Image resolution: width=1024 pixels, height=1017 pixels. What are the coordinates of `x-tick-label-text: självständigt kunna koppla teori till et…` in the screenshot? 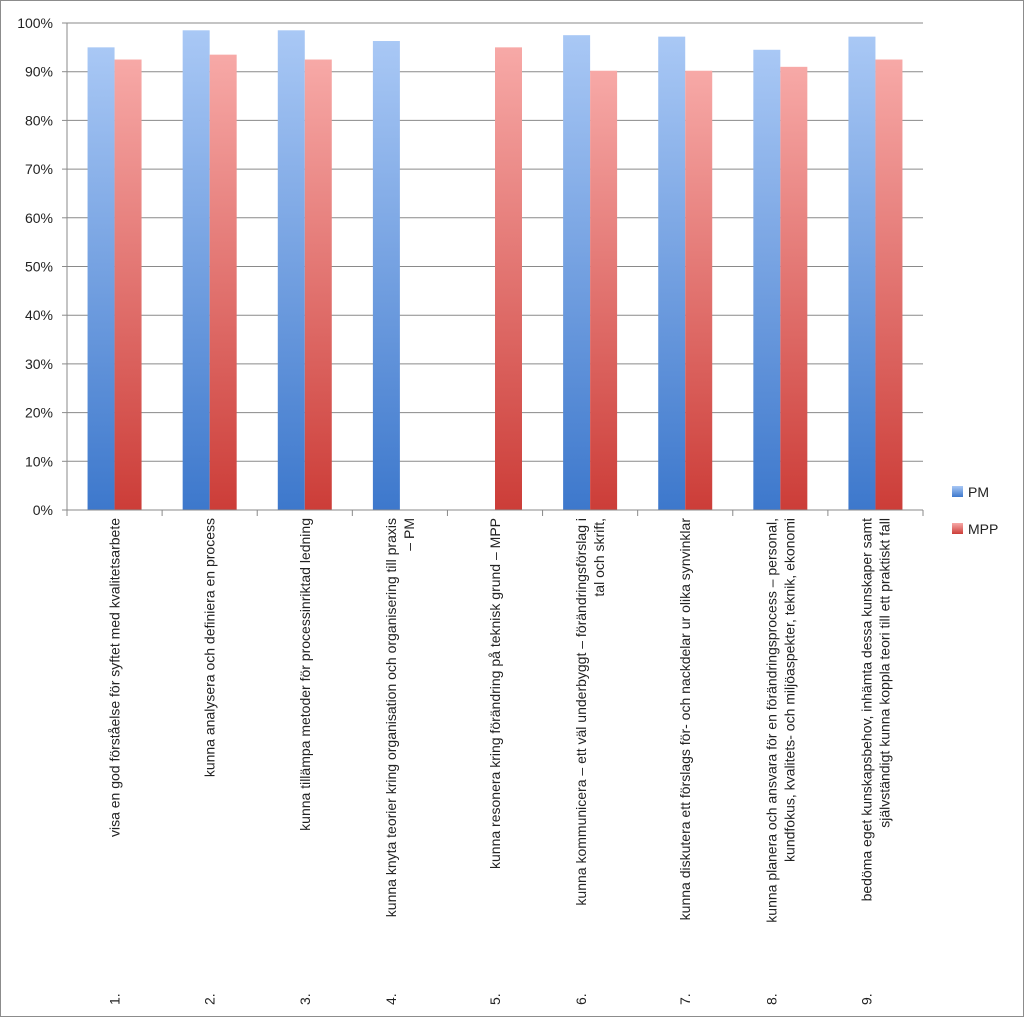 It's located at (884, 673).